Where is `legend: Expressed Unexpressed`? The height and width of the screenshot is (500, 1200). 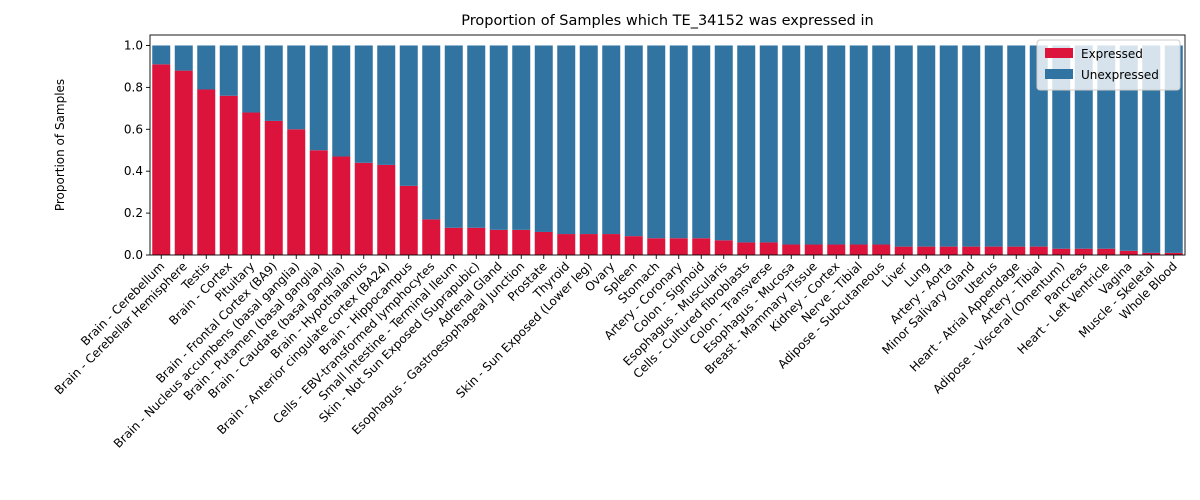
legend: Expressed Unexpressed is located at coordinates (1108, 65).